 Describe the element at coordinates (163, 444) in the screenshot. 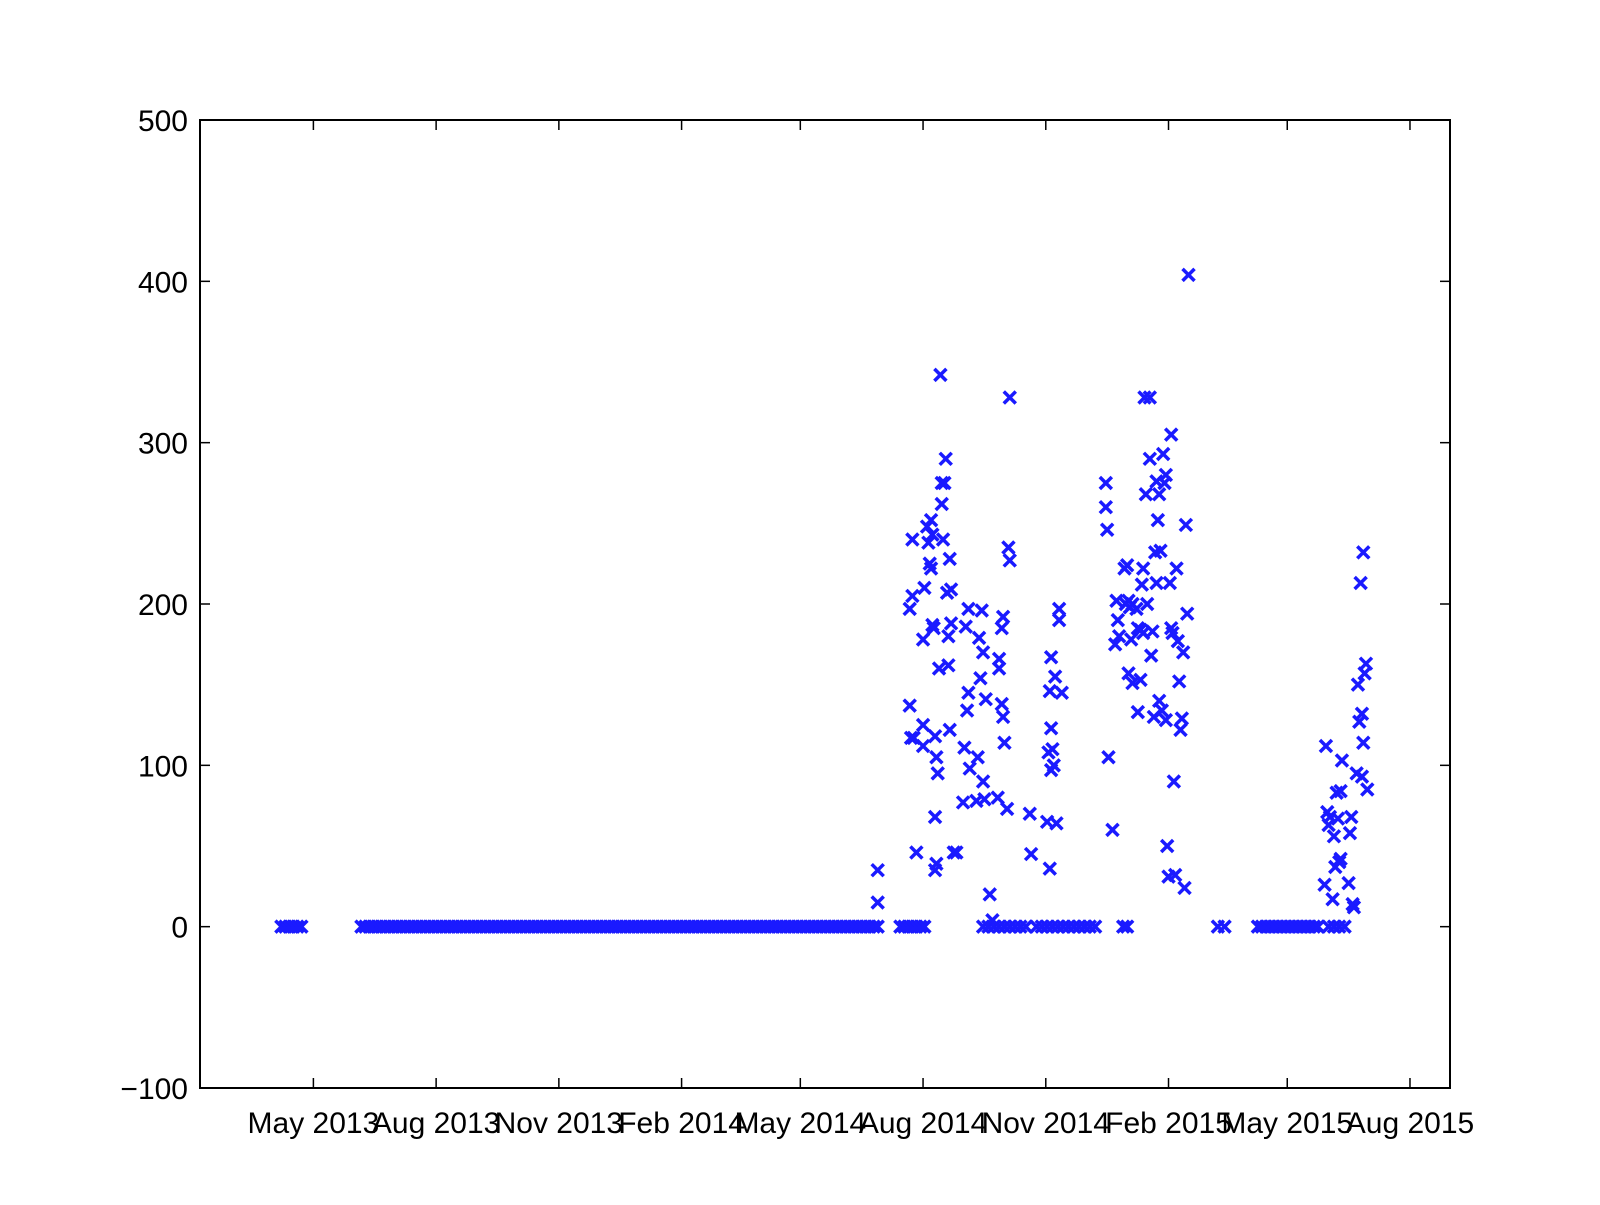

I see `y-tick-label: 300` at that location.